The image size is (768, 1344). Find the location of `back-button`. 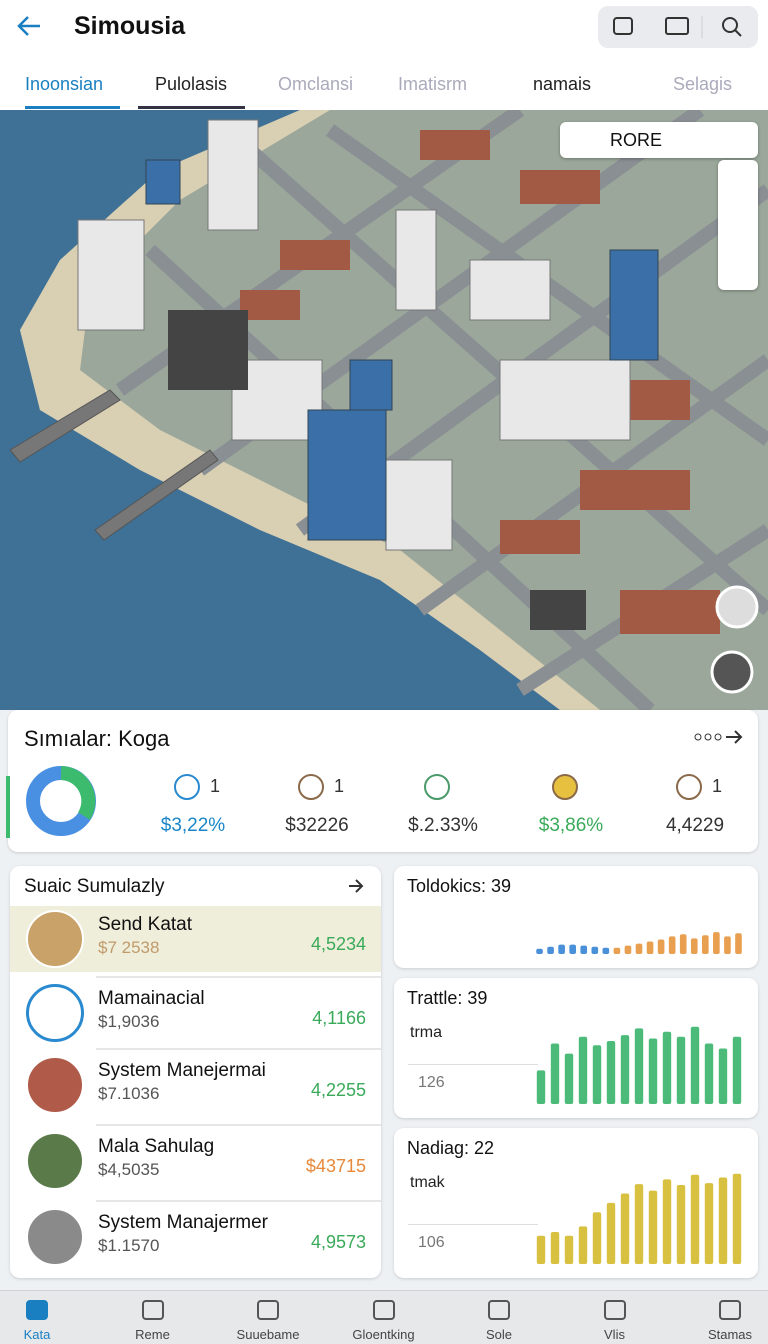

back-button is located at coordinates (30, 26).